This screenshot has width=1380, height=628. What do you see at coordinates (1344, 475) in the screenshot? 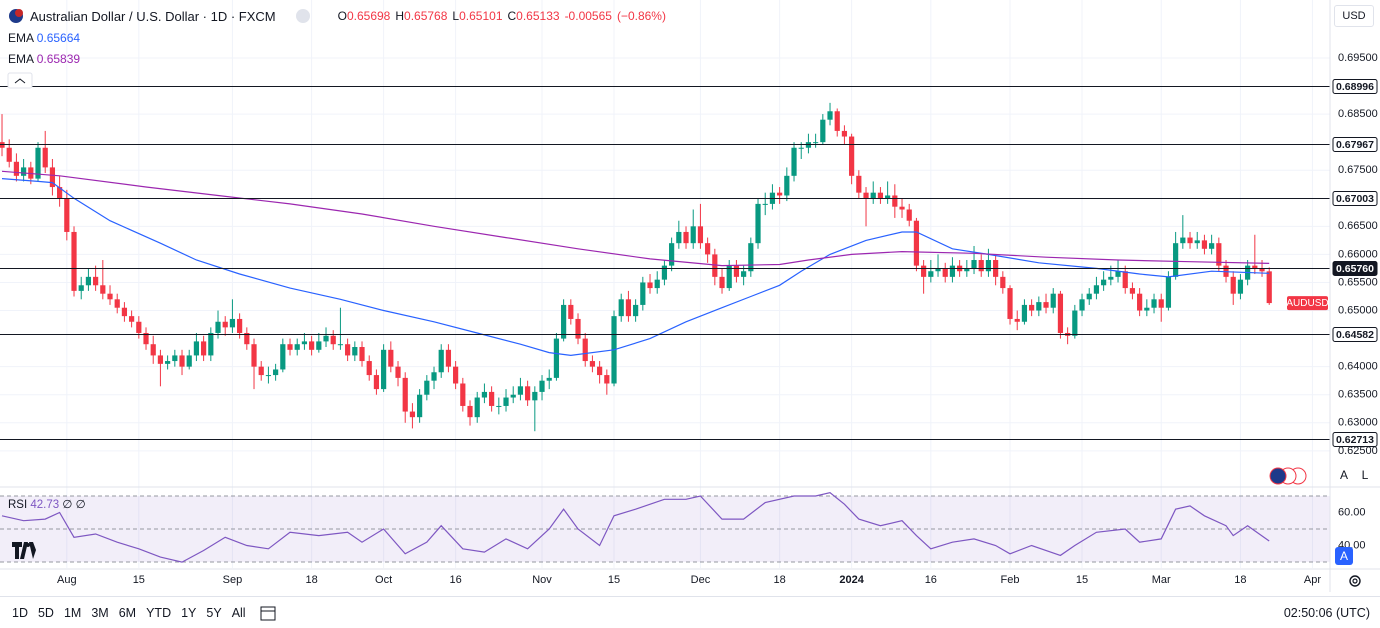
I see `auto-button: A` at bounding box center [1344, 475].